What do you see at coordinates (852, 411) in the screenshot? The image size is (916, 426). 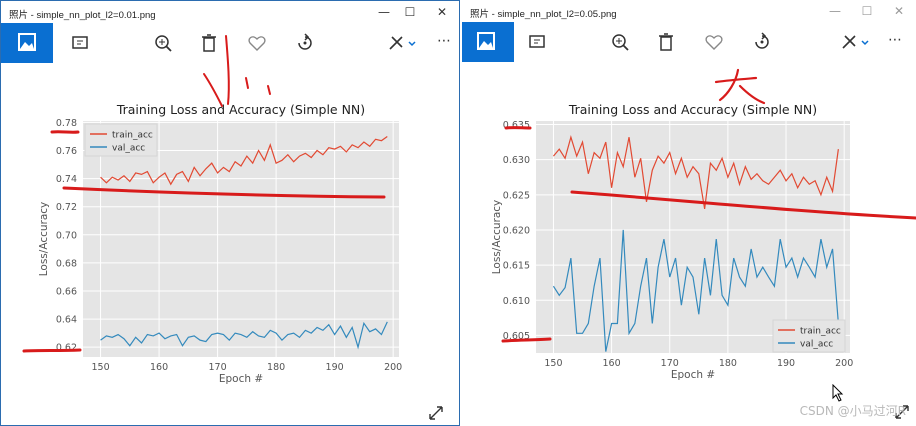 I see `watermark: CSDN @小马过河R` at bounding box center [852, 411].